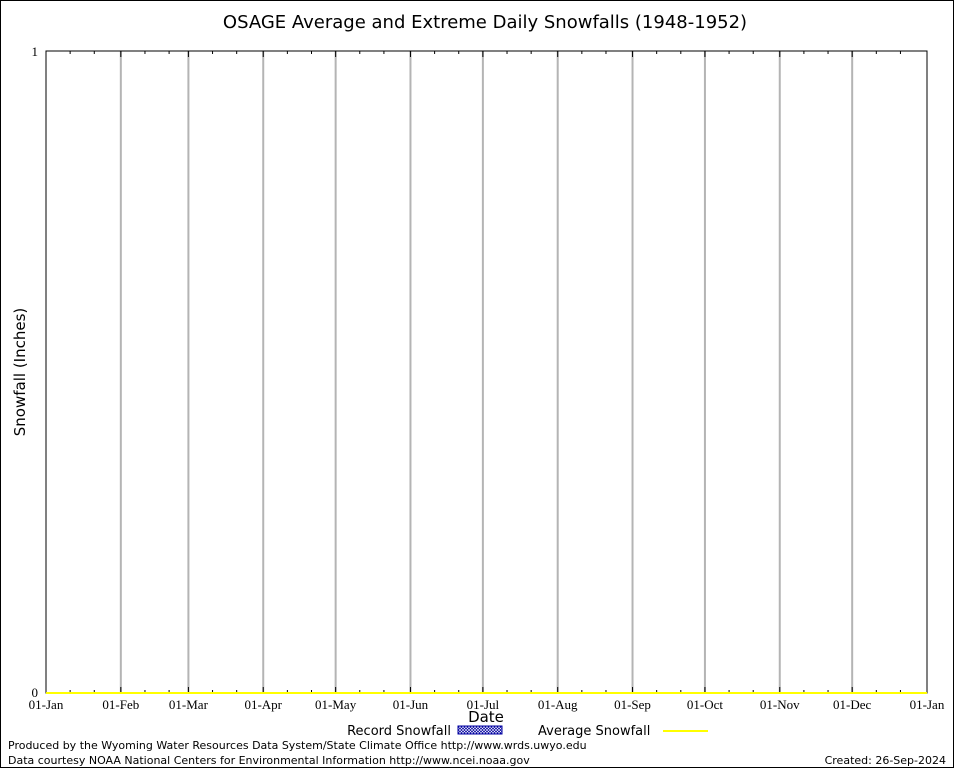  What do you see at coordinates (632, 704) in the screenshot?
I see `x-tick-label: 01-Sep` at bounding box center [632, 704].